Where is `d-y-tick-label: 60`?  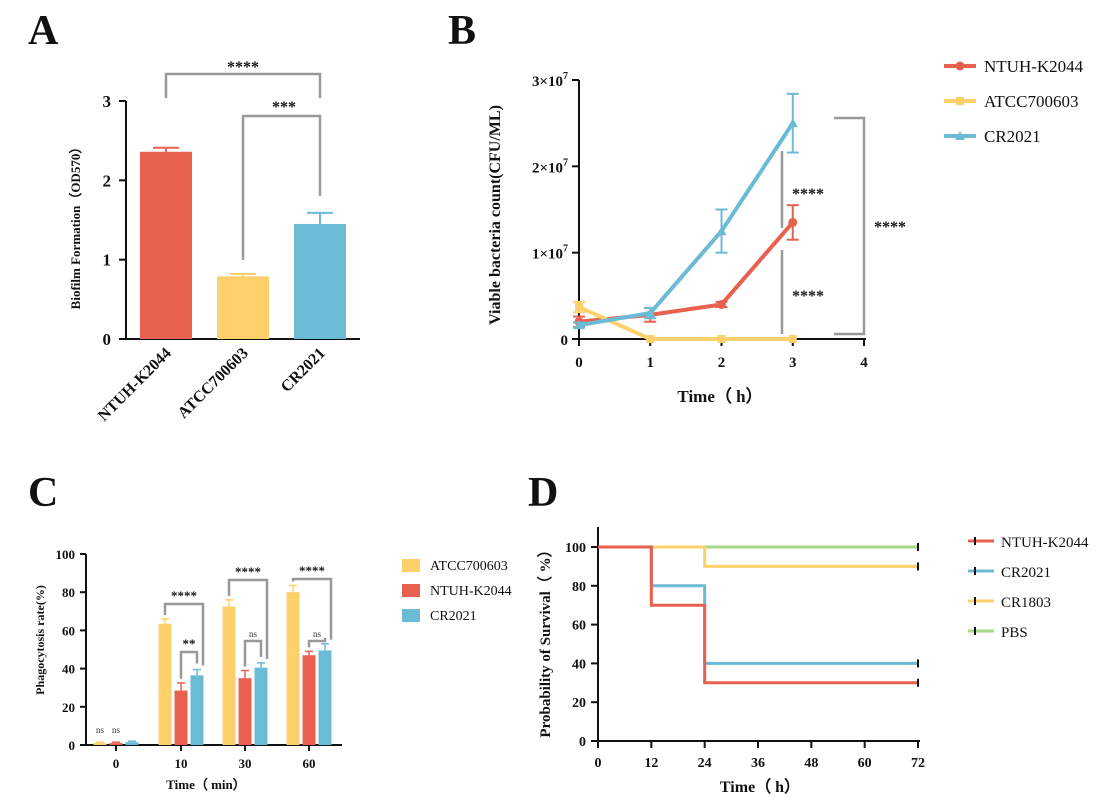
d-y-tick-label: 60 is located at coordinates (579, 626).